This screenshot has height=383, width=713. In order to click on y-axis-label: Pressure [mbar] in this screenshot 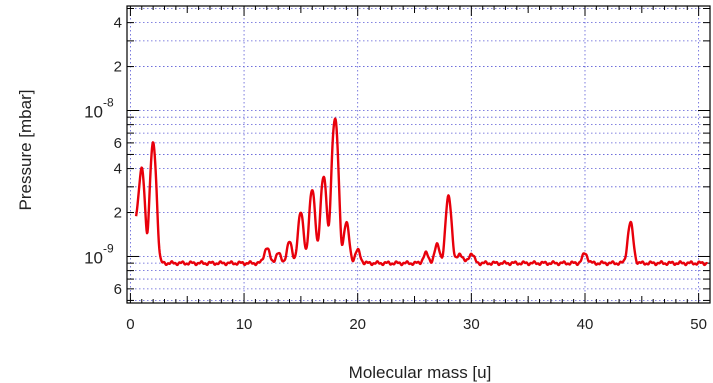, I will do `click(25, 150)`.